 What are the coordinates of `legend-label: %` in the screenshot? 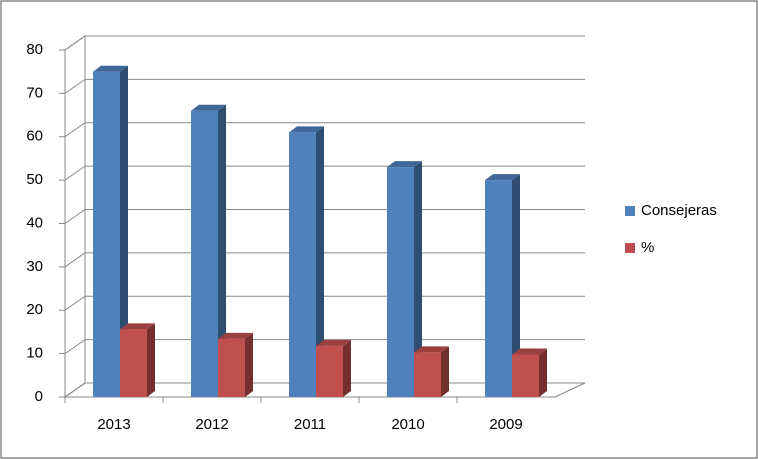 It's located at (647, 247).